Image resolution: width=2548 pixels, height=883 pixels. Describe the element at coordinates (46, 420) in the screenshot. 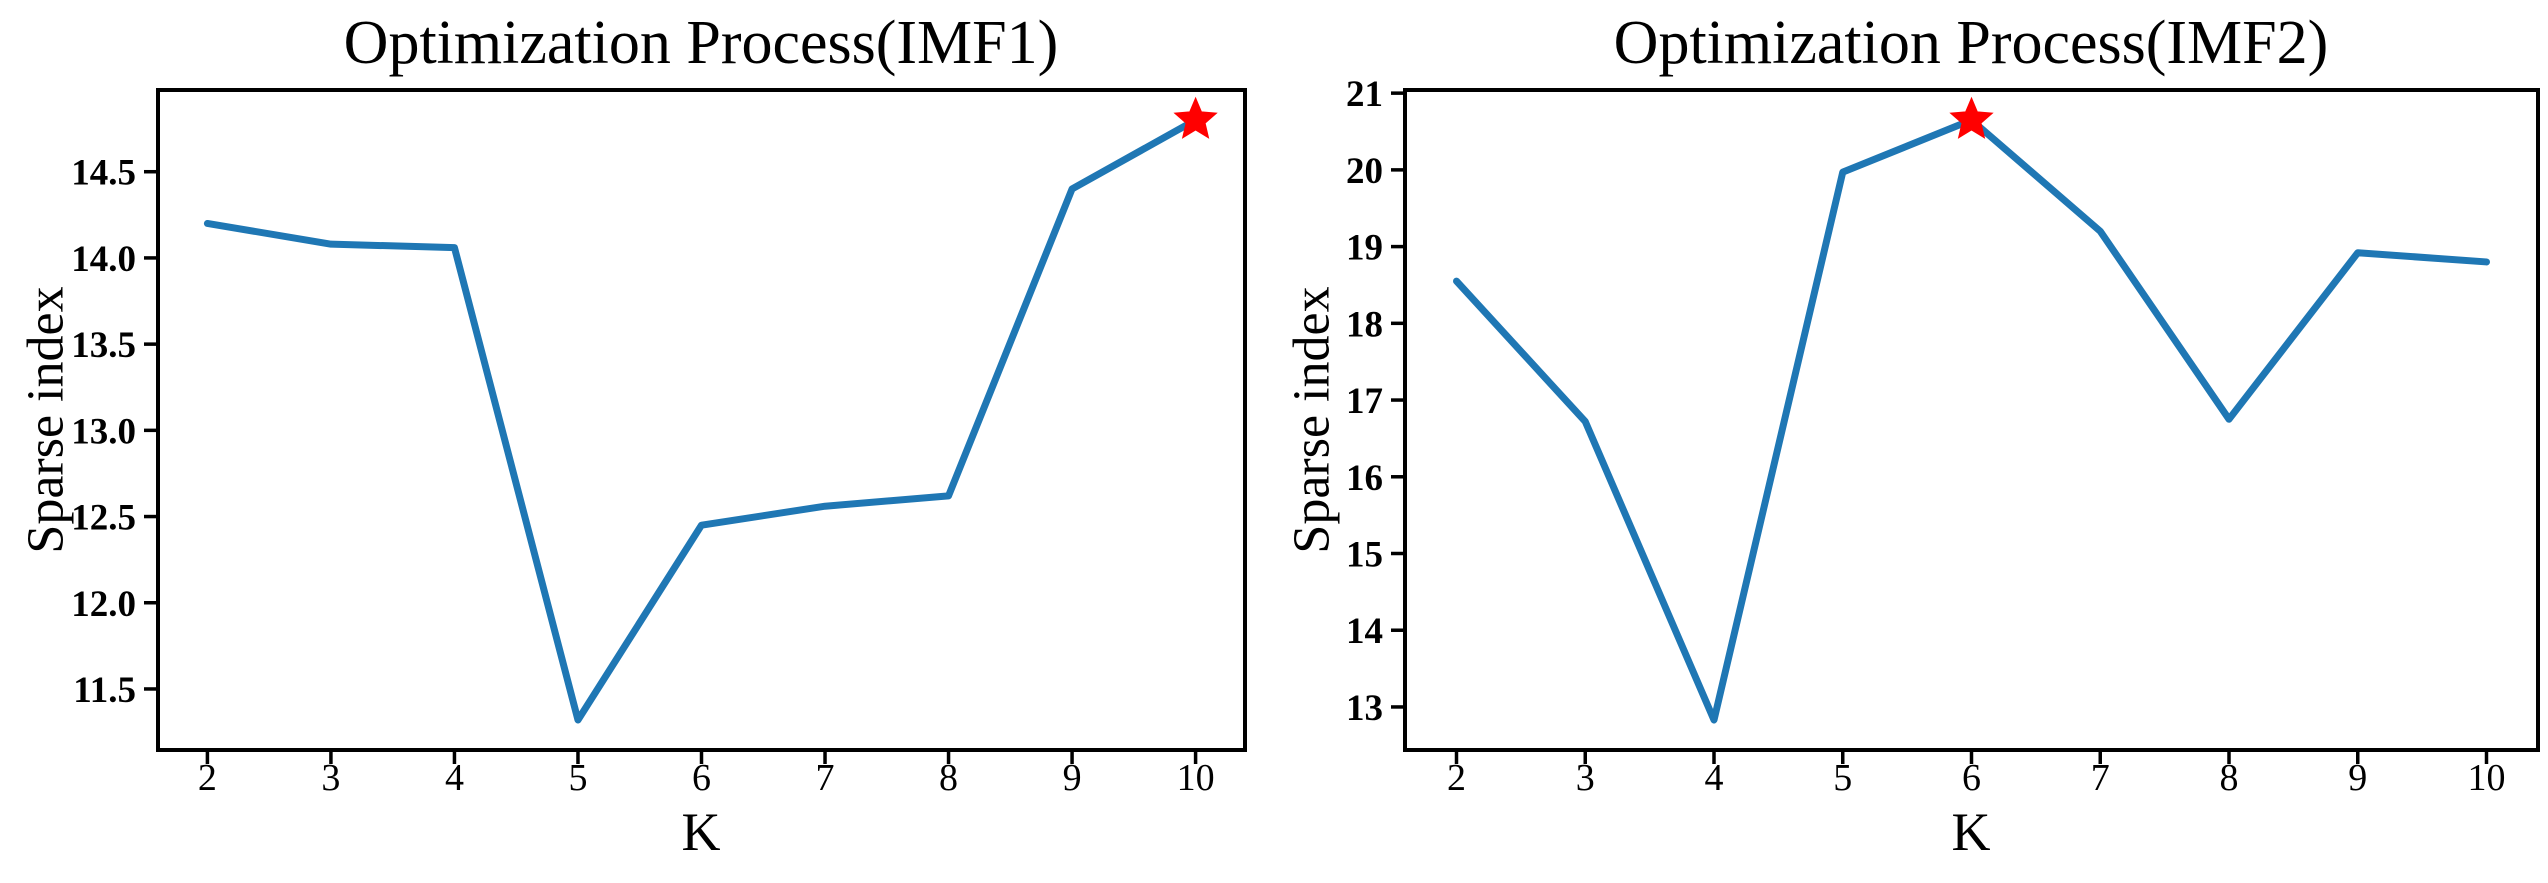

I see `chart1-y-axis-label: Sparse index` at that location.